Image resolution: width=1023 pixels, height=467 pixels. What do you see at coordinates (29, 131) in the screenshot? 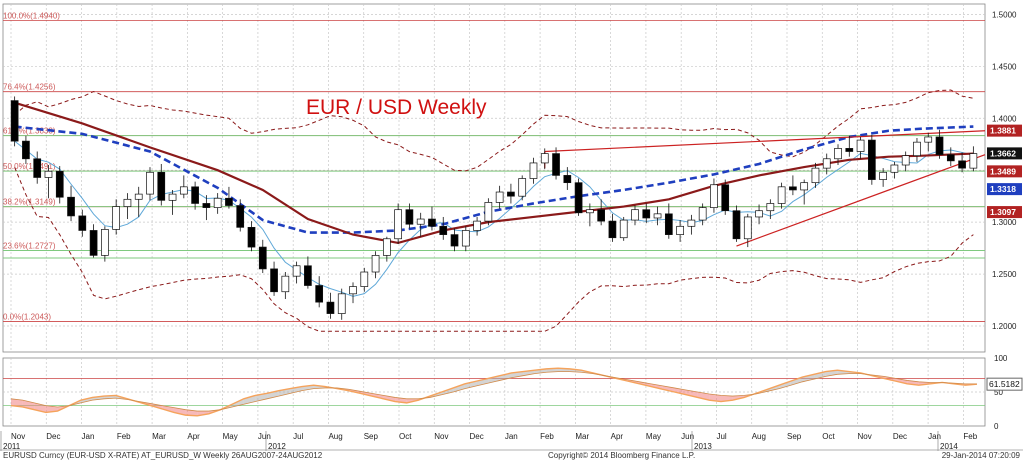
I see `fibonacci-label: 61.8%(1.3833)` at bounding box center [29, 131].